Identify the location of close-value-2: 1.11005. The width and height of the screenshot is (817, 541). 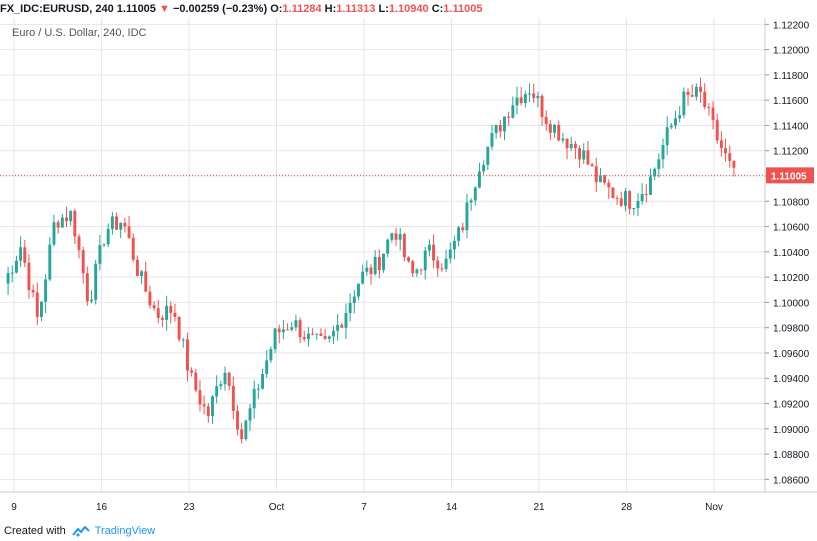
(463, 9).